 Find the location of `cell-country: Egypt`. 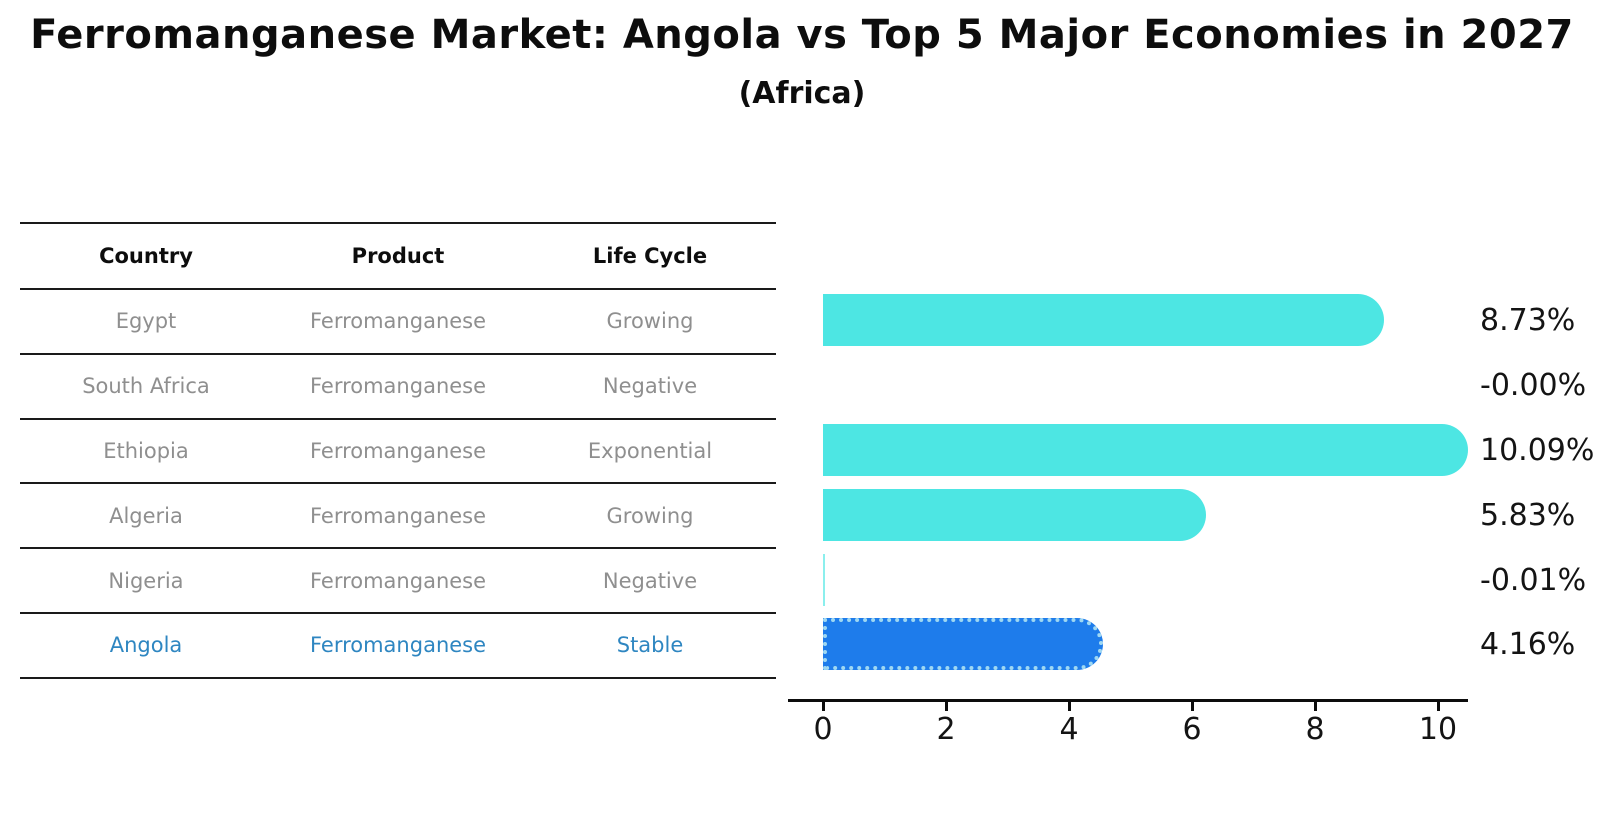

cell-country: Egypt is located at coordinates (146, 321).